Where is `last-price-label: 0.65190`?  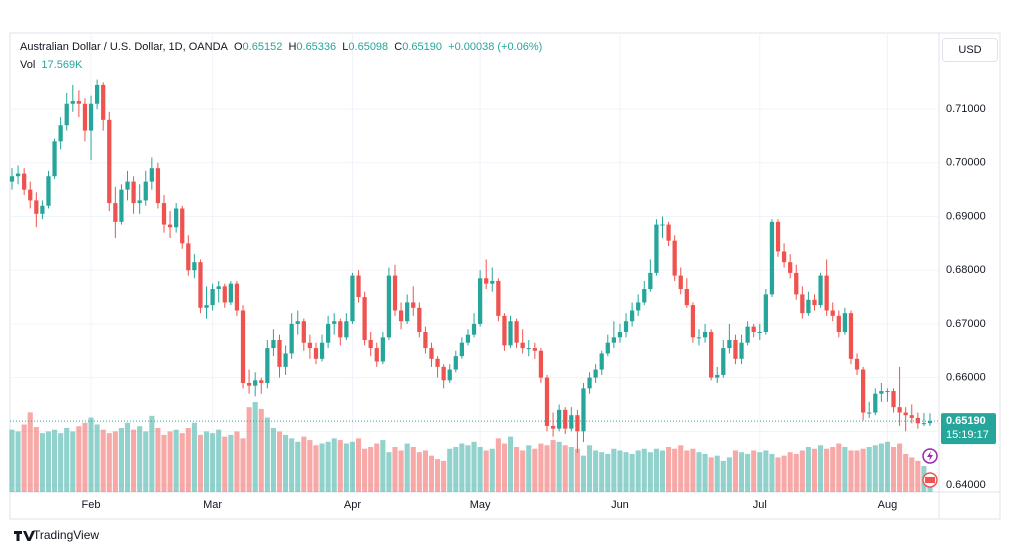 last-price-label: 0.65190 is located at coordinates (966, 421).